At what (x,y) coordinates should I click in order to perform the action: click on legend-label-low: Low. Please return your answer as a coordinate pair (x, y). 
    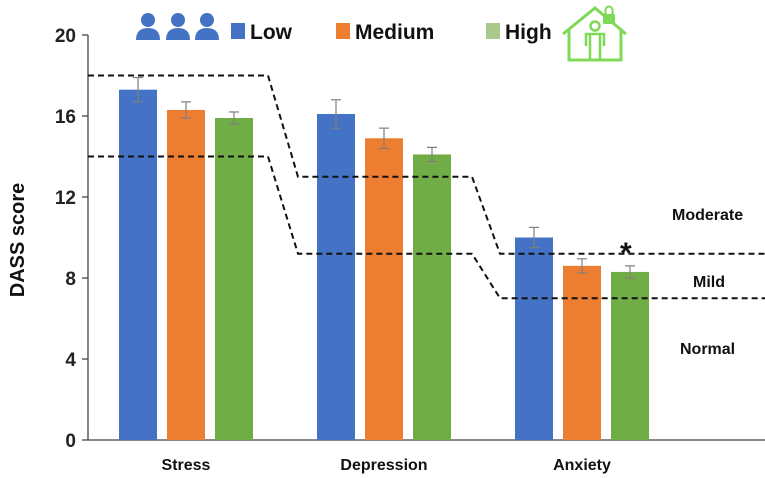
    Looking at the image, I should click on (271, 32).